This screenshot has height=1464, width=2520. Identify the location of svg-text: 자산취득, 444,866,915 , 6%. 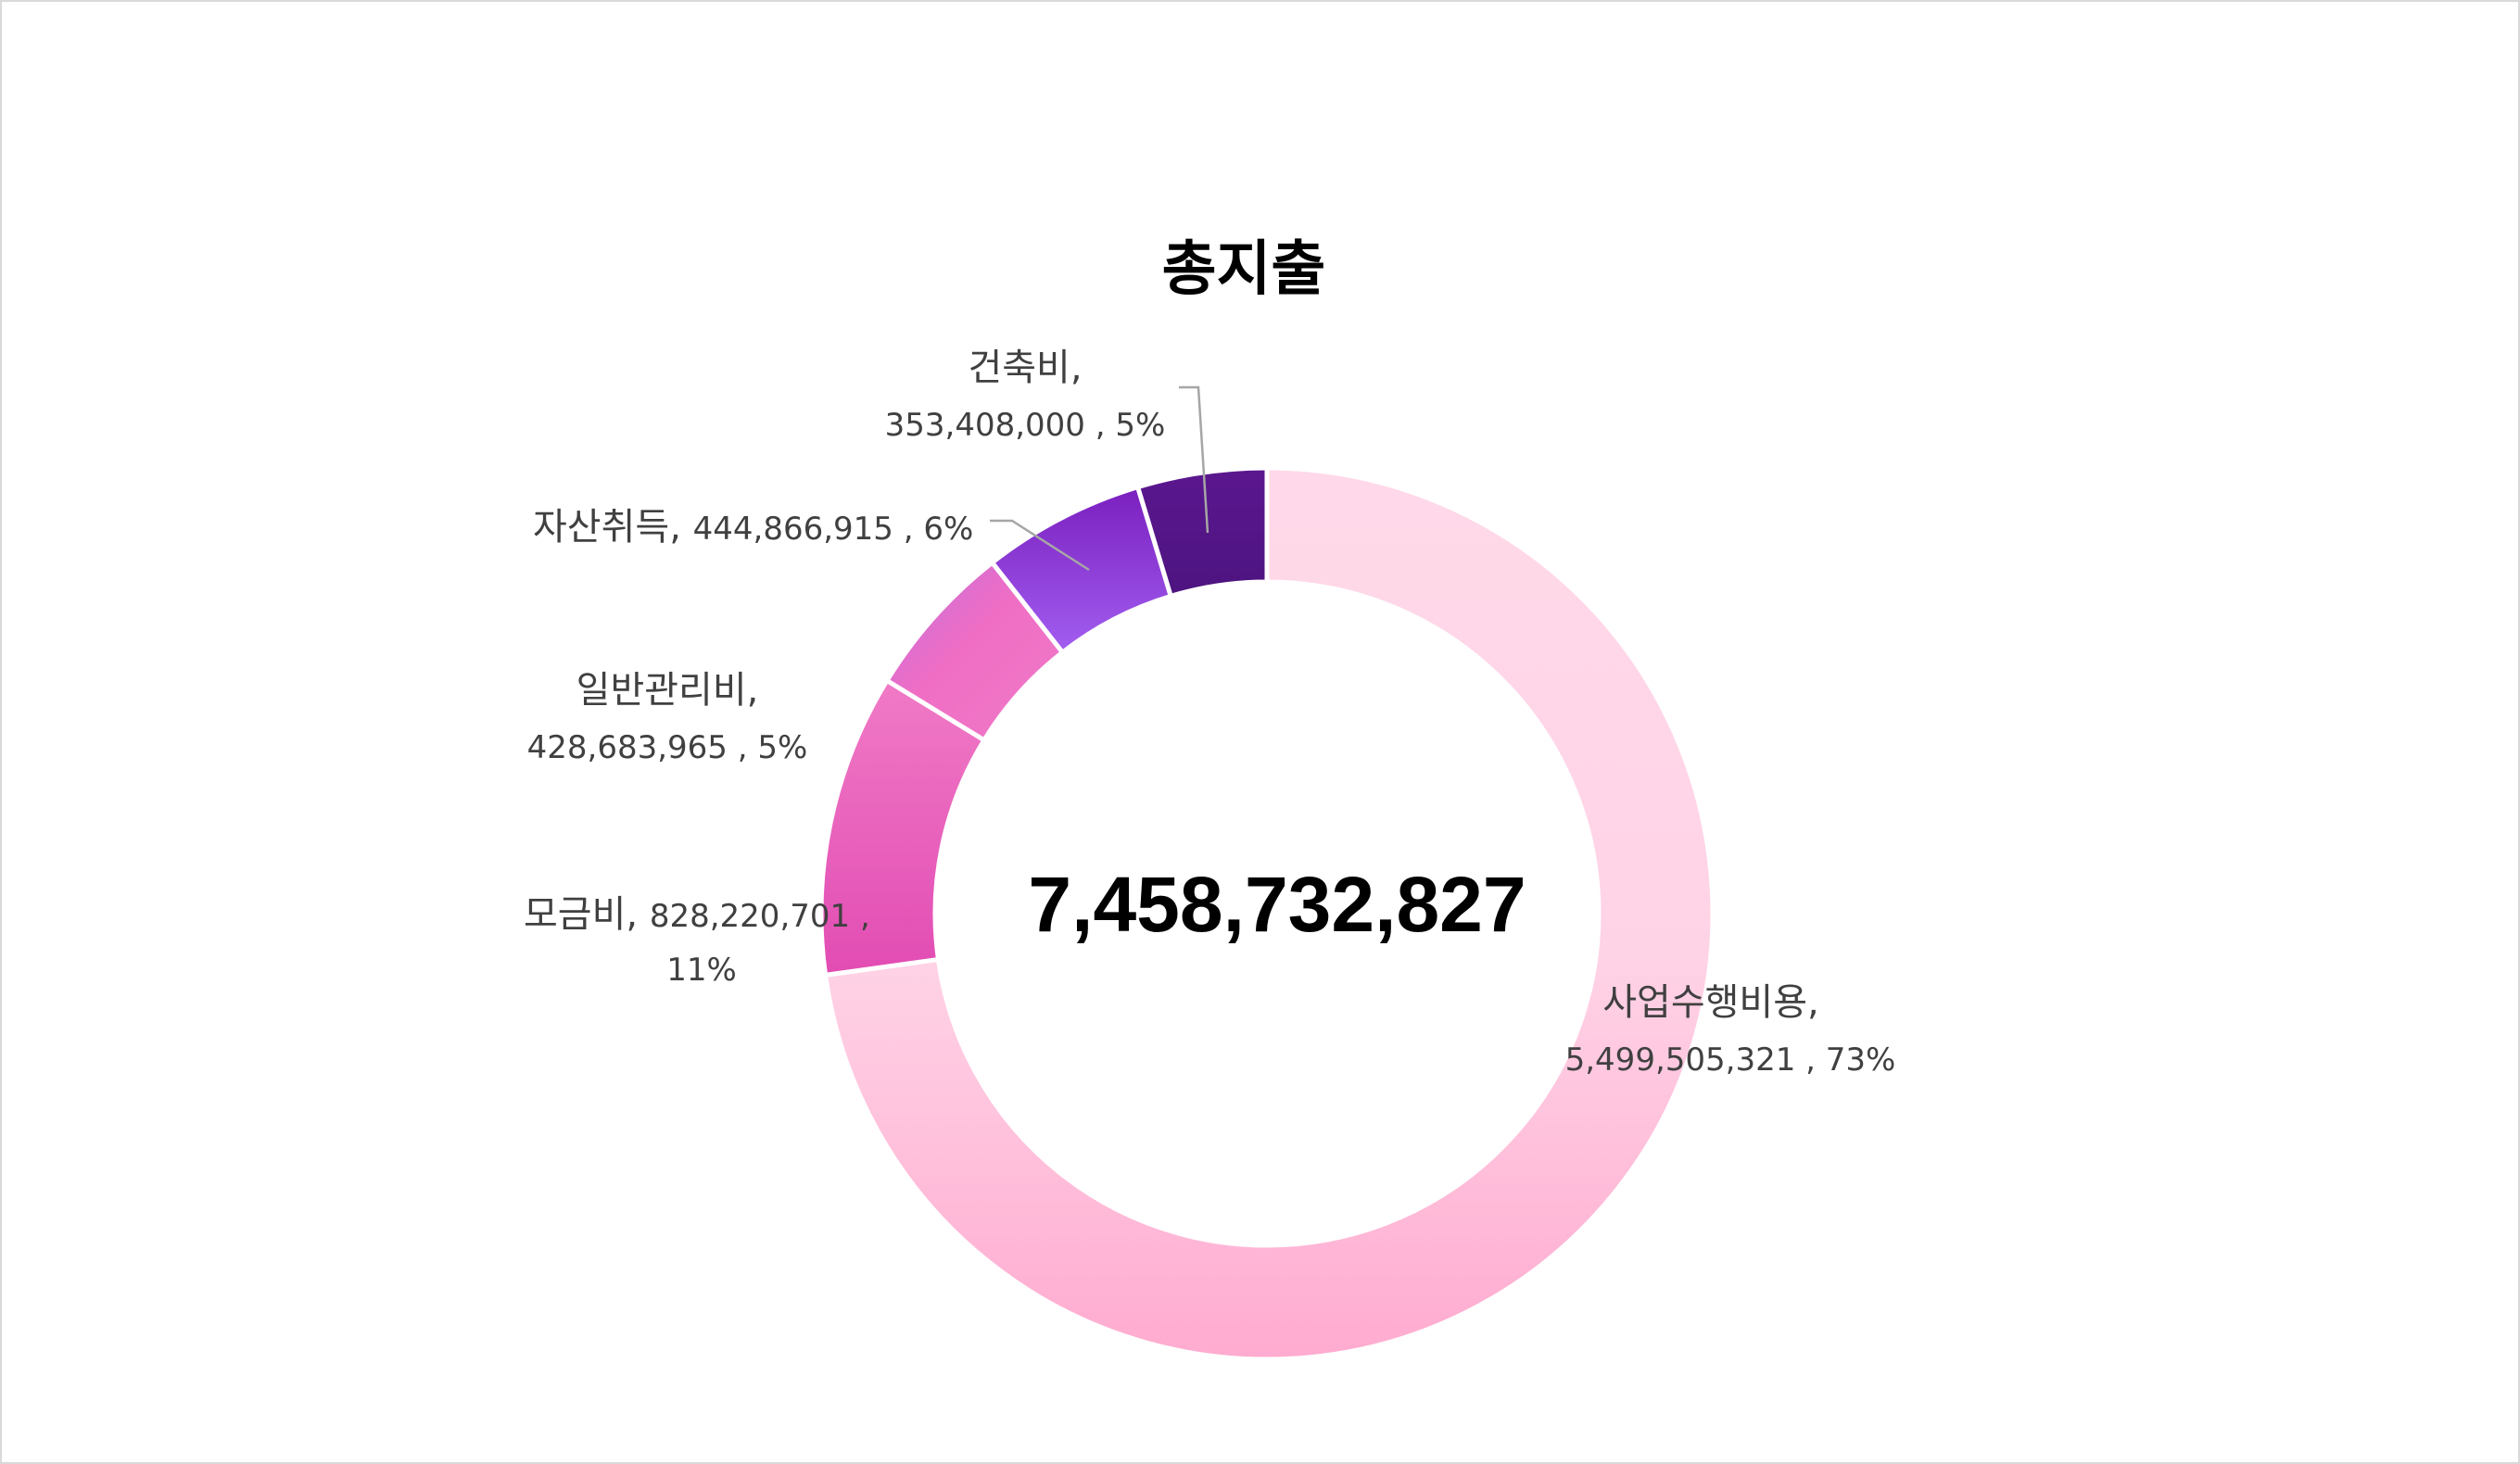
(753, 527).